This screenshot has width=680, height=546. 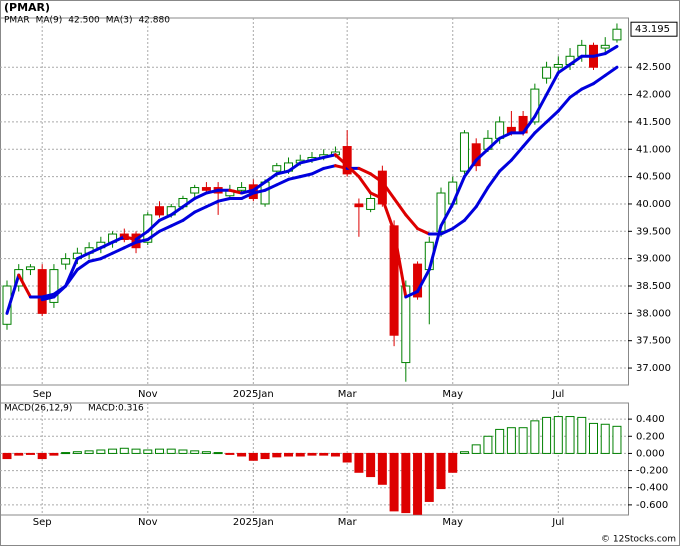 I want to click on y-tick-label: 37.500, so click(x=653, y=341).